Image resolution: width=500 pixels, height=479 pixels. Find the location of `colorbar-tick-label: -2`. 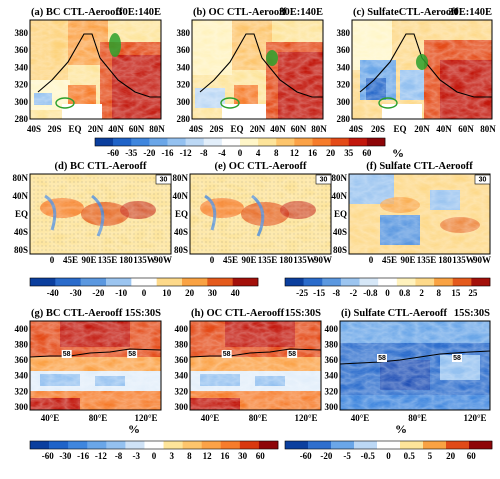

colorbar-tick-label: -2 is located at coordinates (354, 293).